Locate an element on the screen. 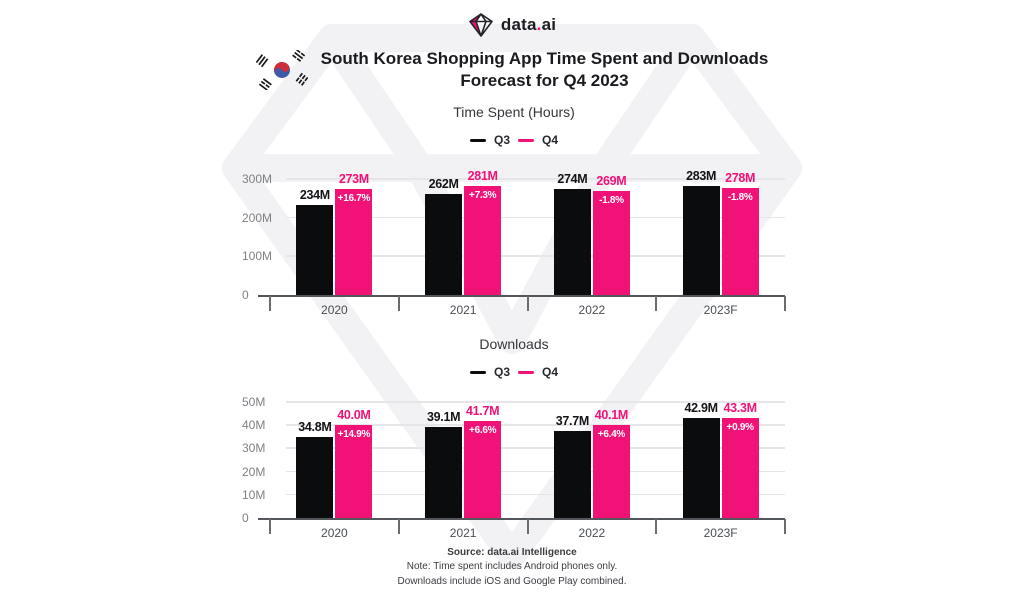 This screenshot has width=1024, height=590. q3-value-label: 39.1M is located at coordinates (444, 417).